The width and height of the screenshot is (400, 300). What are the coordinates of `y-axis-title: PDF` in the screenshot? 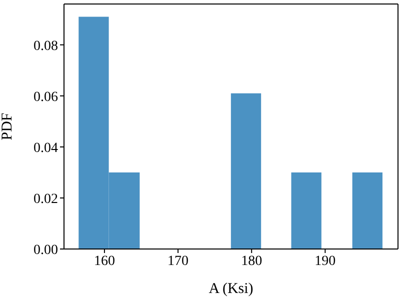 It's located at (8, 126).